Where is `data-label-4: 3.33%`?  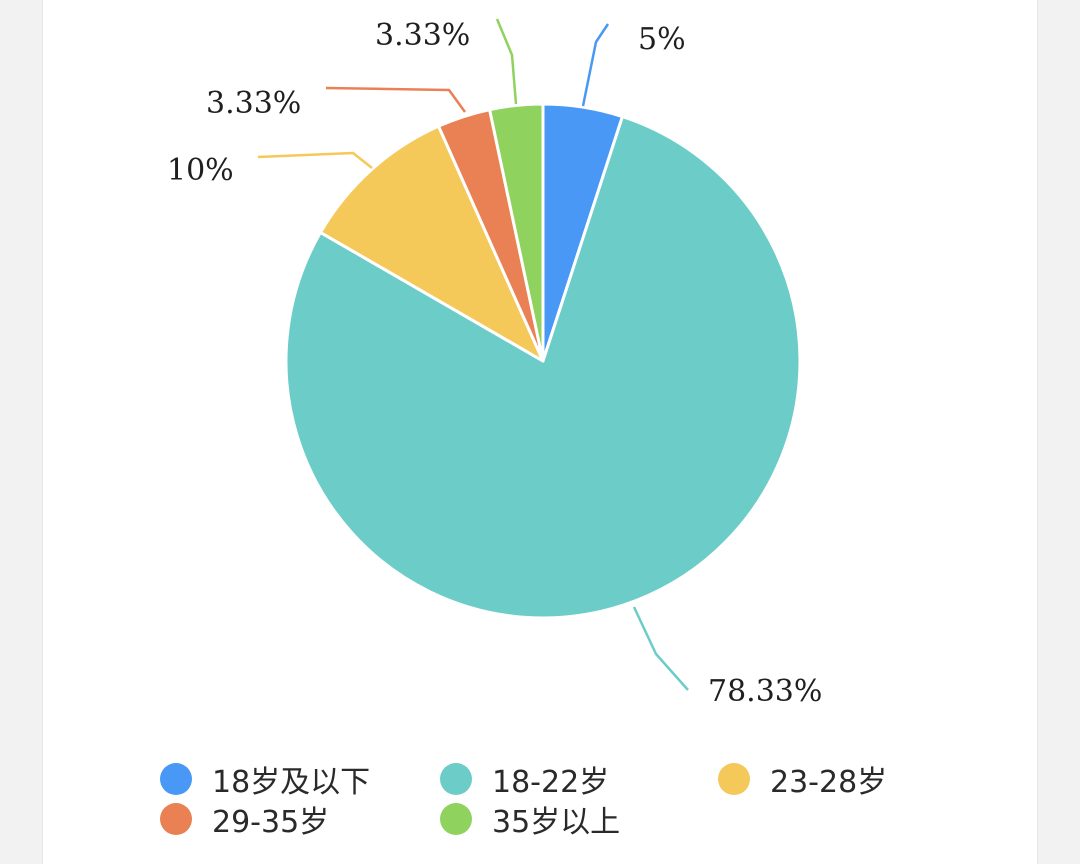
data-label-4: 3.33% is located at coordinates (422, 35).